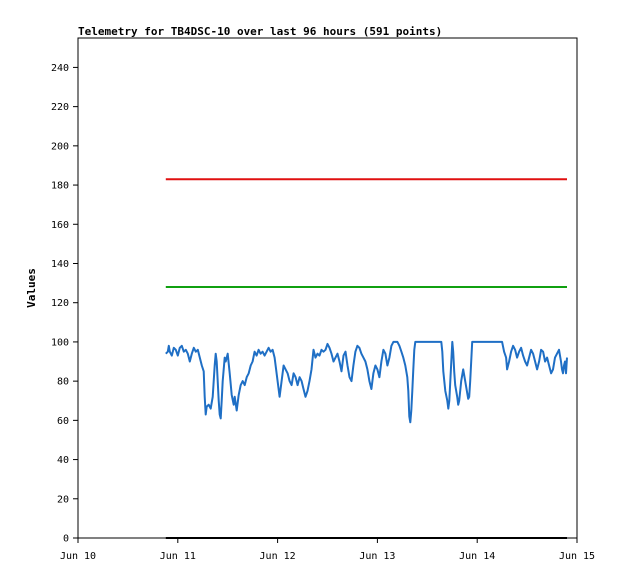 The height and width of the screenshot is (579, 618). What do you see at coordinates (60, 107) in the screenshot?
I see `y-tick-label: 220` at bounding box center [60, 107].